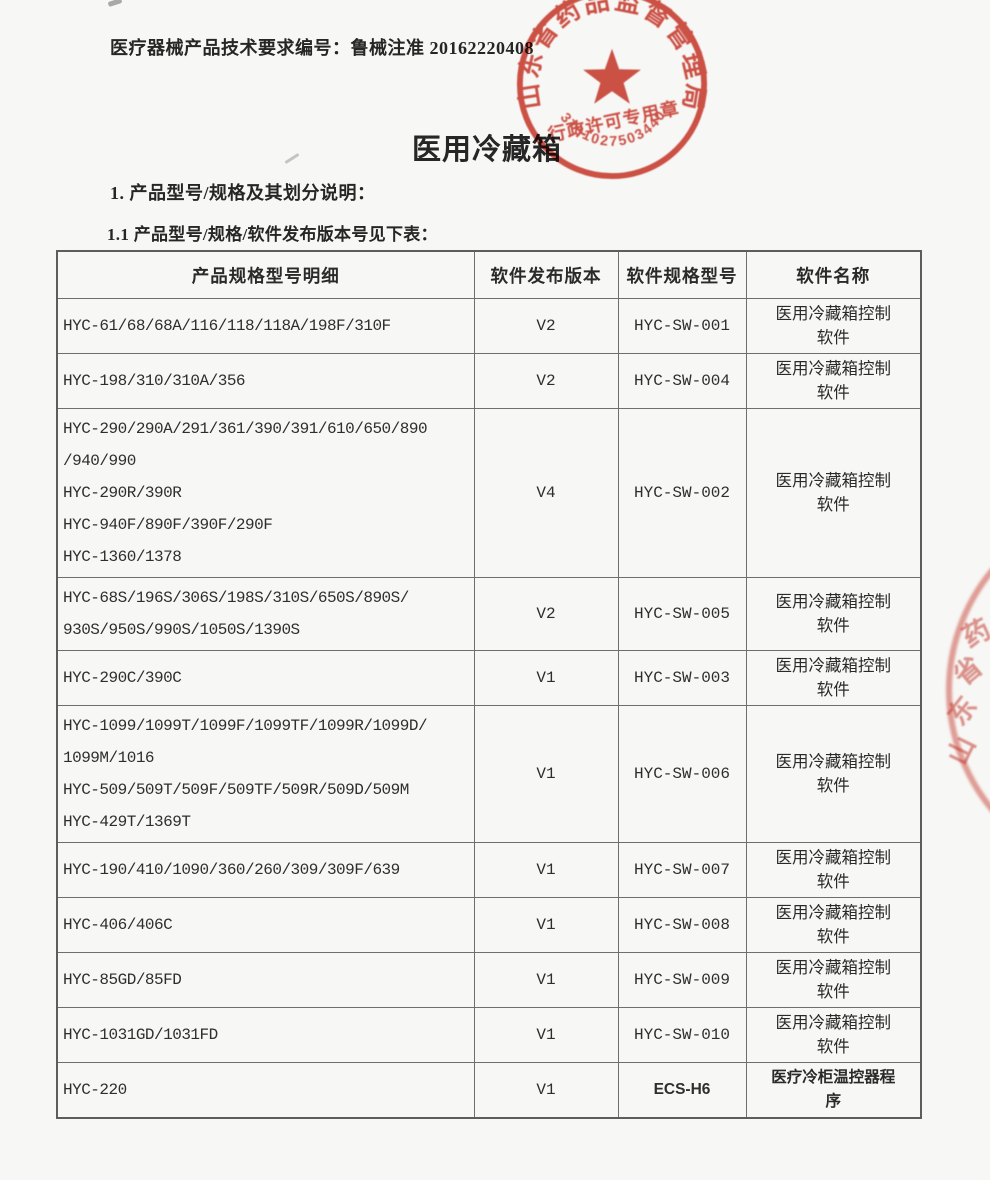 This screenshot has width=990, height=1180. I want to click on partial-seal-char: 药, so click(973, 634).